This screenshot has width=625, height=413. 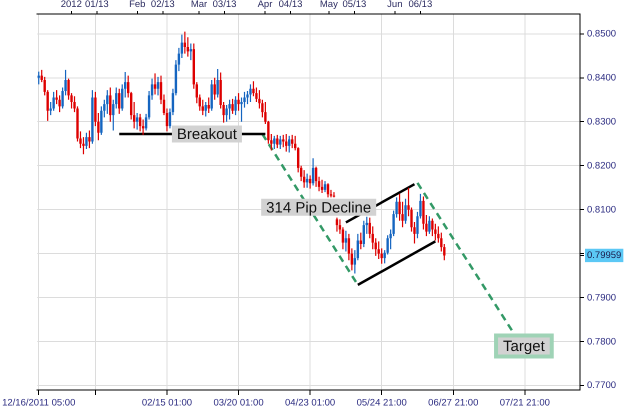 What do you see at coordinates (354, 5) in the screenshot?
I see `x2-tick-label: 05/13` at bounding box center [354, 5].